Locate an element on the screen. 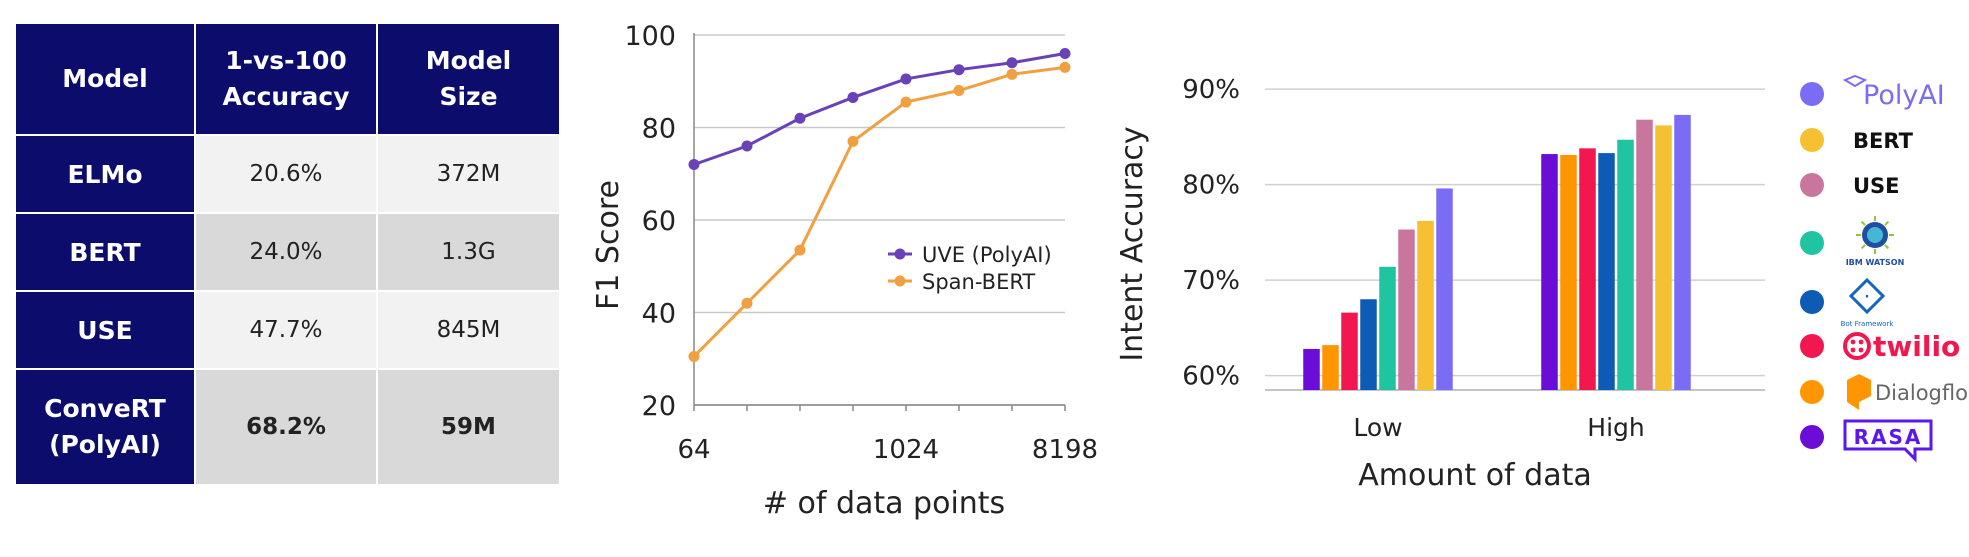 The height and width of the screenshot is (557, 1969). table-row: ELMo 20.6% 372M is located at coordinates (287, 174).